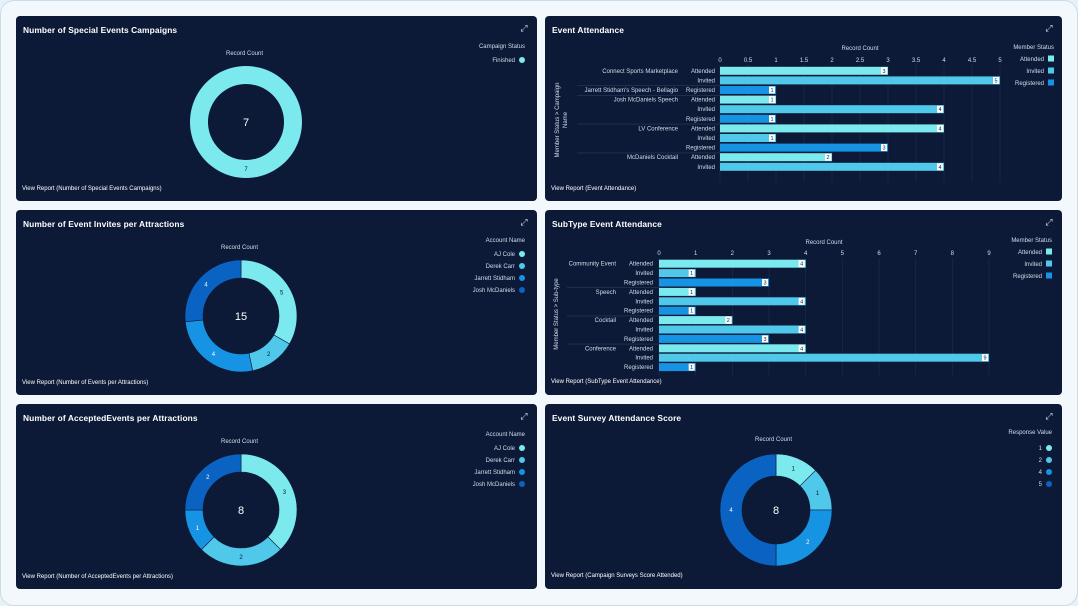 The width and height of the screenshot is (1078, 606). I want to click on legend-label: AJ Cole, so click(504, 255).